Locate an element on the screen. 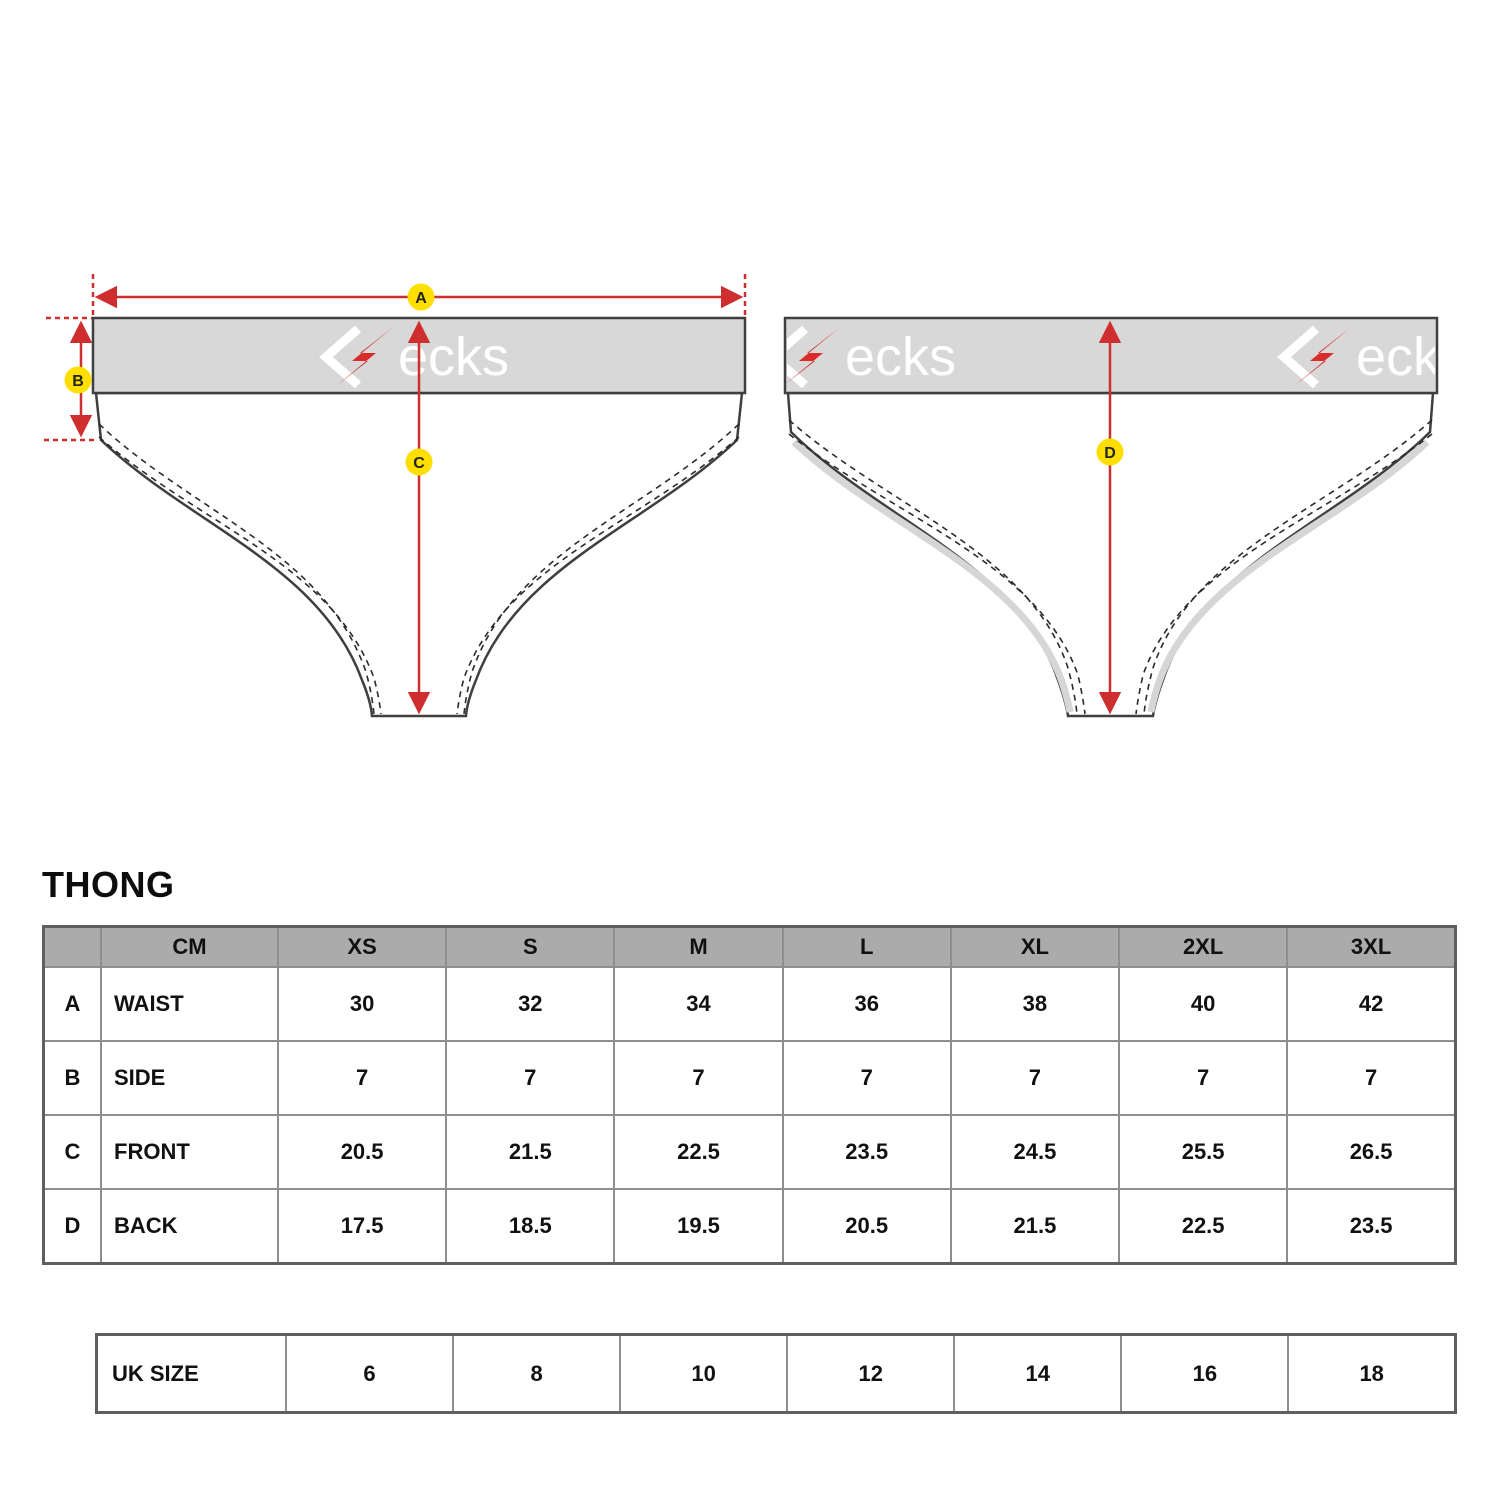 This screenshot has width=1500, height=1500. measure-value-cell: 26.5 is located at coordinates (1371, 1152).